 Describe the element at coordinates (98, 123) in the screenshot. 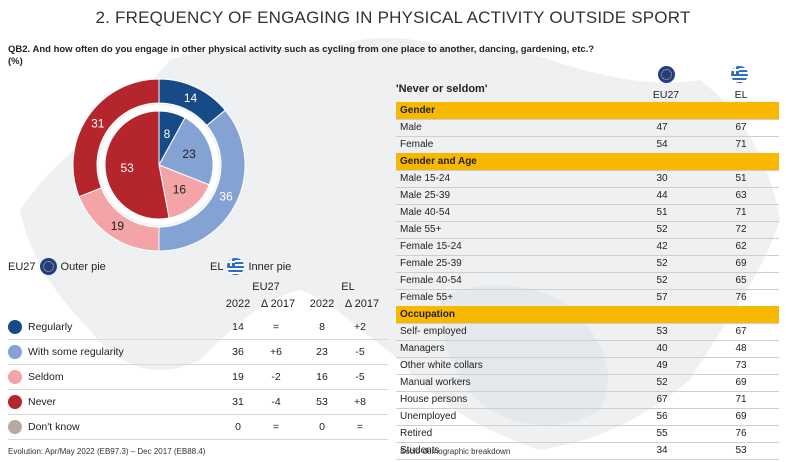

I see `outer-slice-label: 31` at that location.